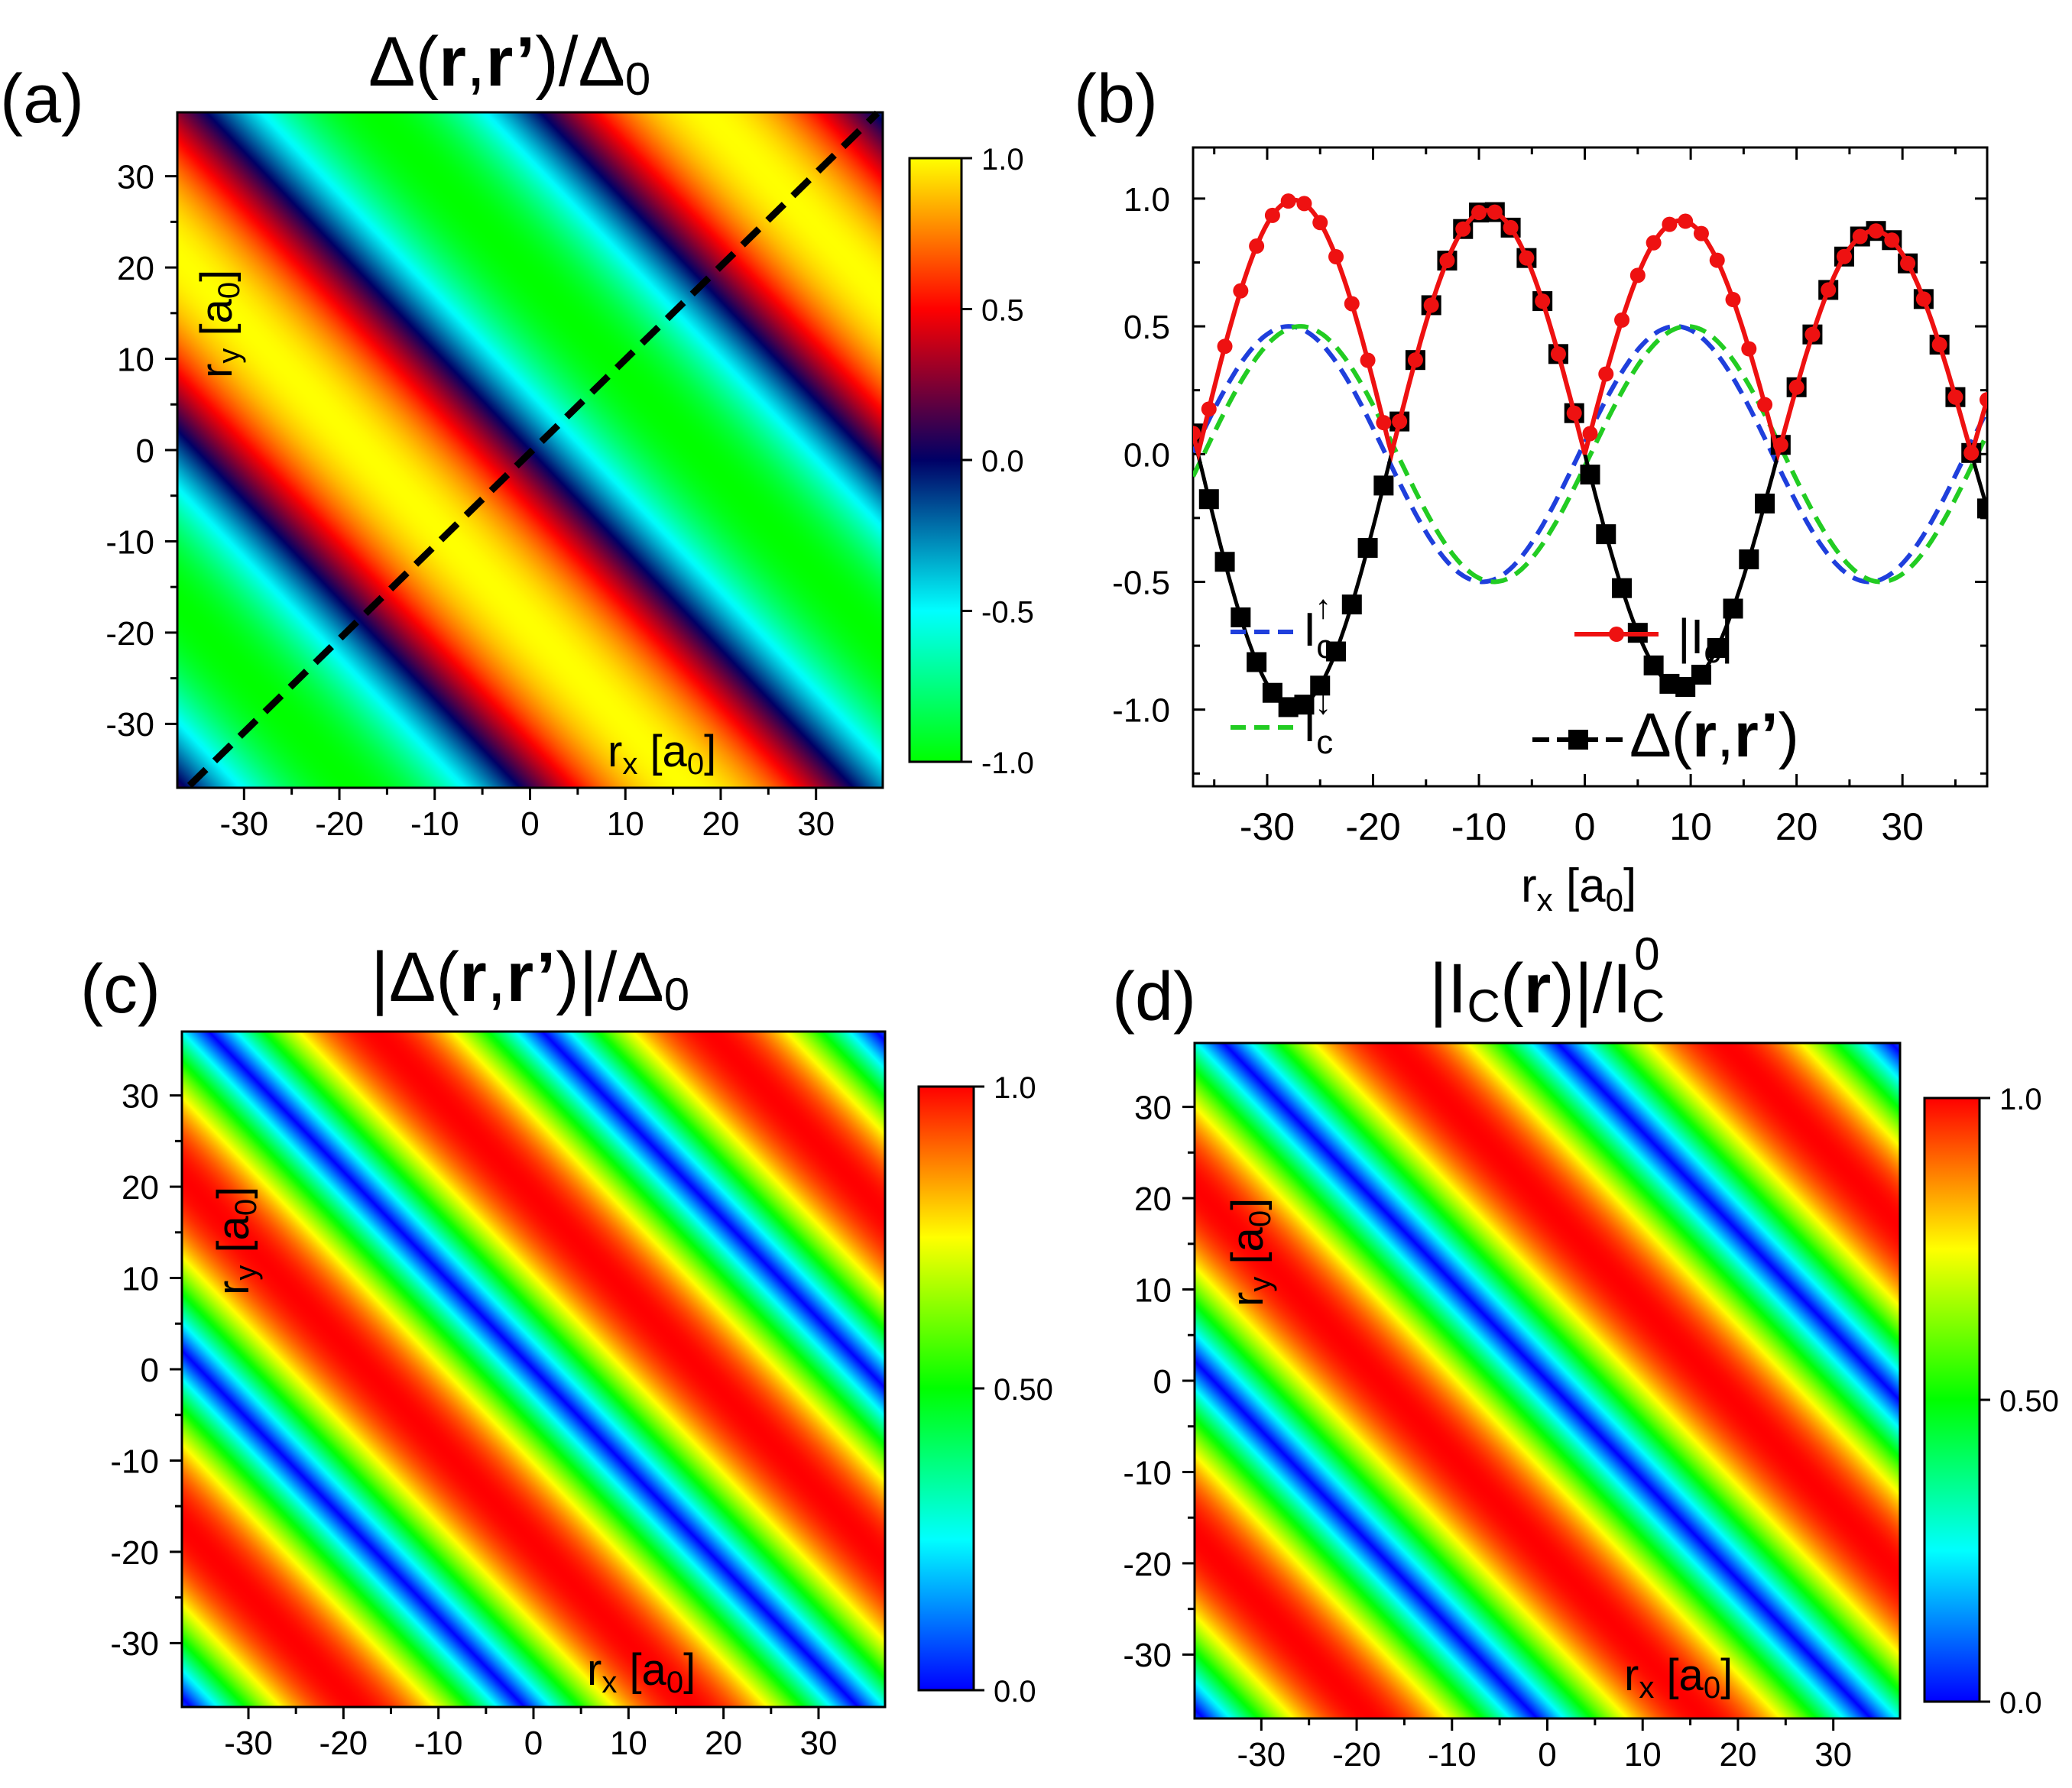 Image resolution: width=2072 pixels, height=1788 pixels. Describe the element at coordinates (1116, 99) in the screenshot. I see `panel-label-b: (b)` at that location.